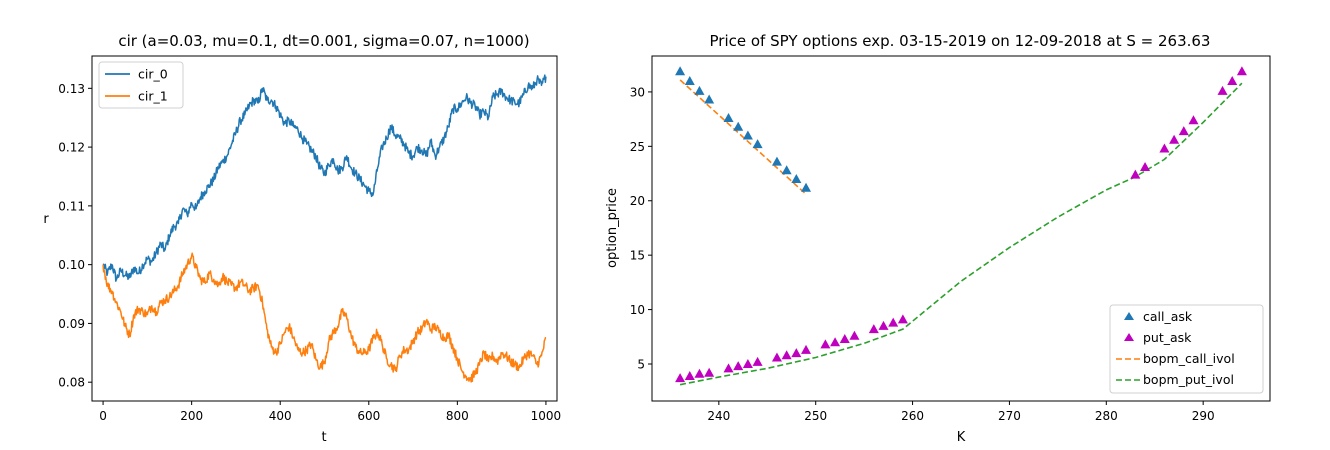 Image resolution: width=1330 pixels, height=450 pixels. I want to click on legend-cir-0-label: cir_0, so click(153, 74).